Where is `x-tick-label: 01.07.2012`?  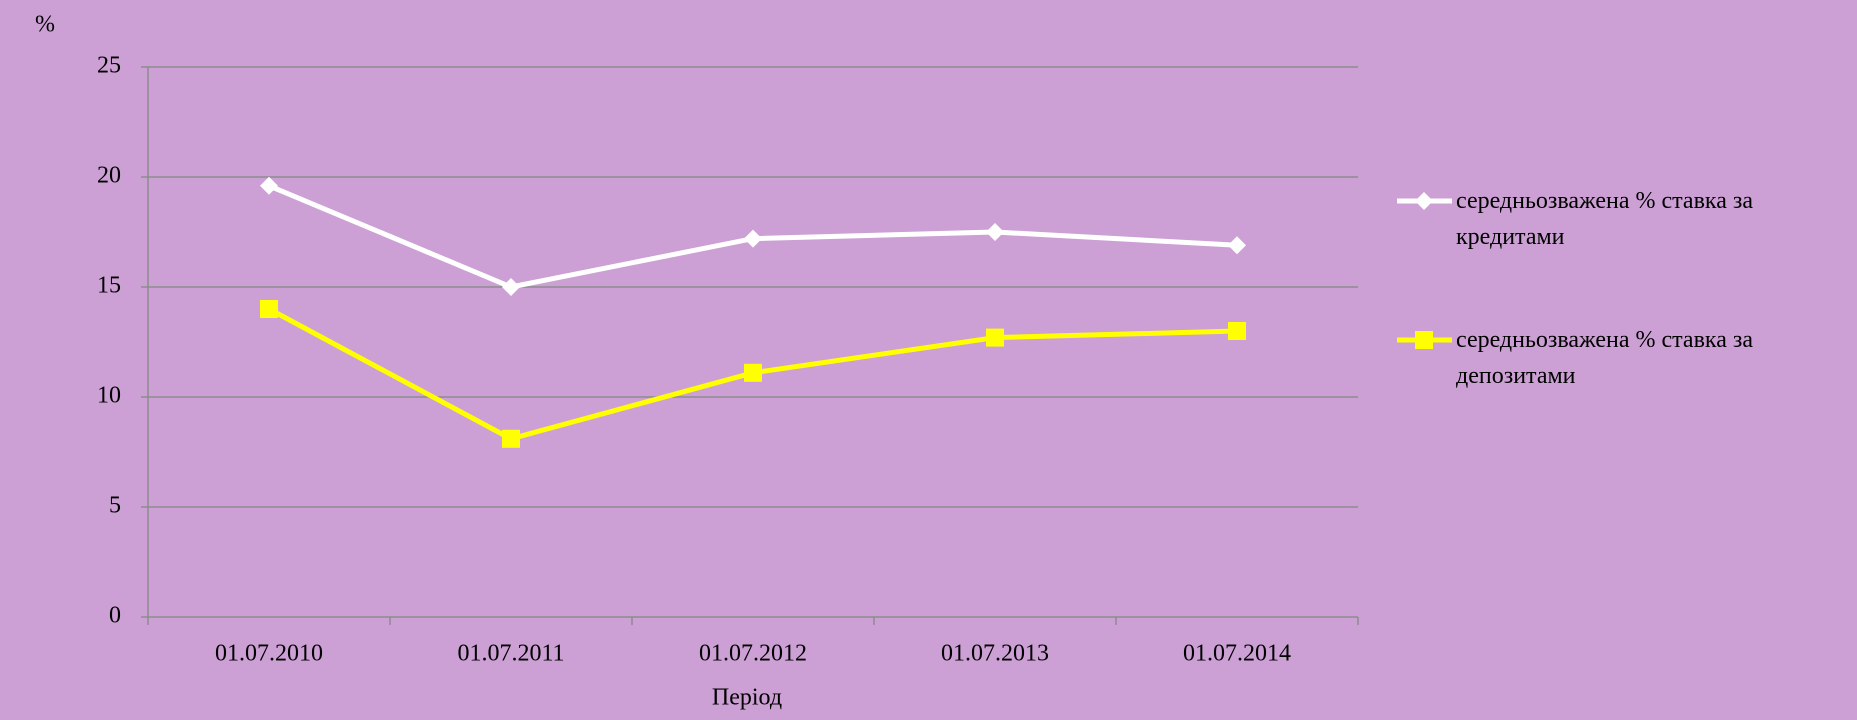
x-tick-label: 01.07.2012 is located at coordinates (753, 654).